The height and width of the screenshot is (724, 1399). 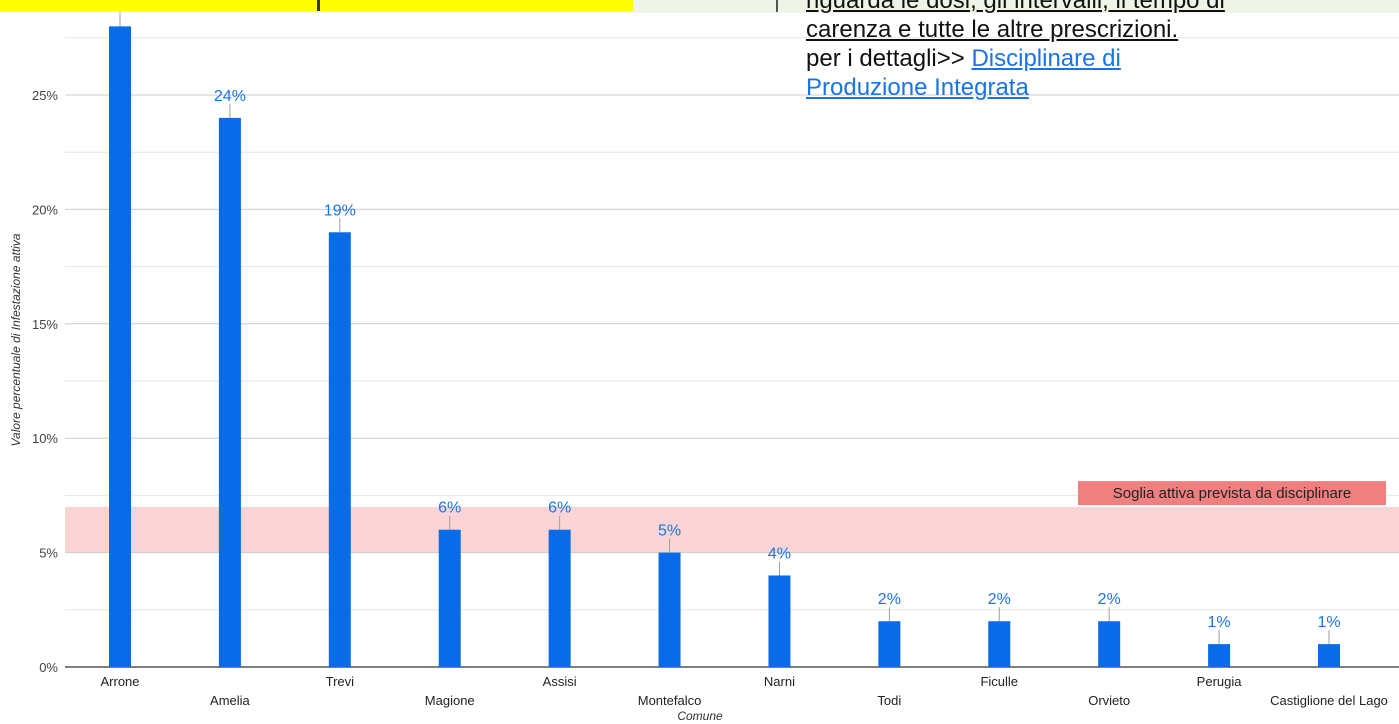 What do you see at coordinates (119, 681) in the screenshot?
I see `x-tick-label: Arrone` at bounding box center [119, 681].